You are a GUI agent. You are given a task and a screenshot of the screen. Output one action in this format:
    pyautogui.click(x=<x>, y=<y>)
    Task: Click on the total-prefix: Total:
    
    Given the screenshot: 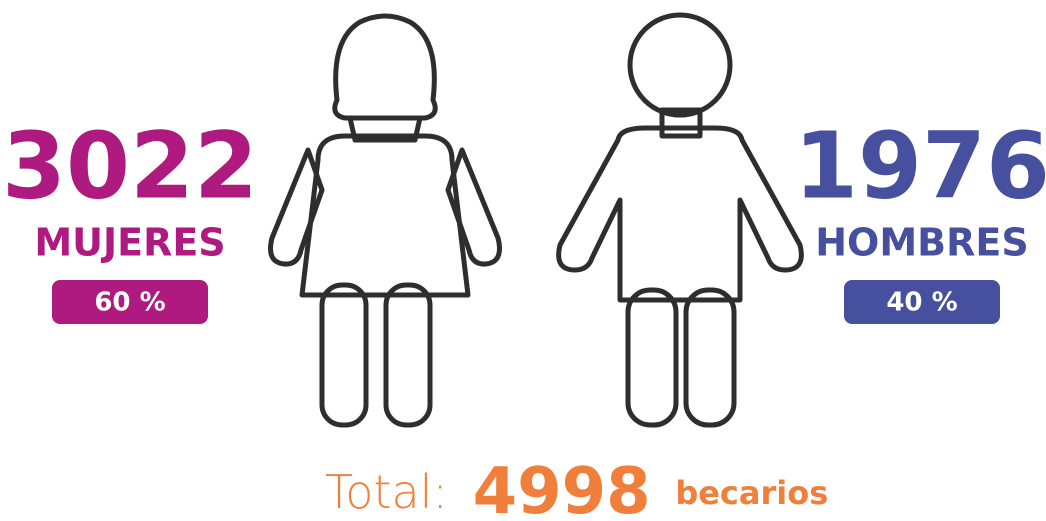 What is the action you would take?
    pyautogui.click(x=386, y=492)
    